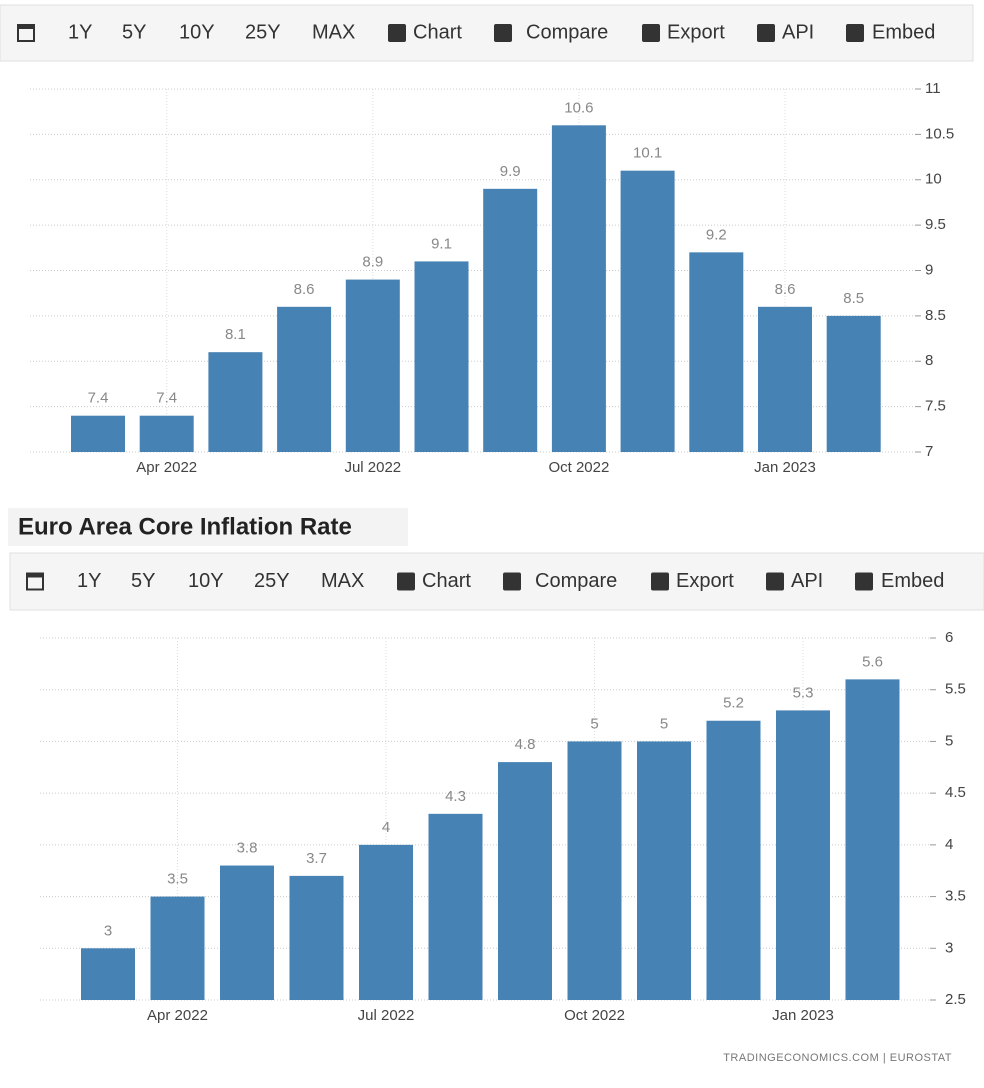  Describe the element at coordinates (372, 262) in the screenshot. I see `value-label: 8.9` at that location.